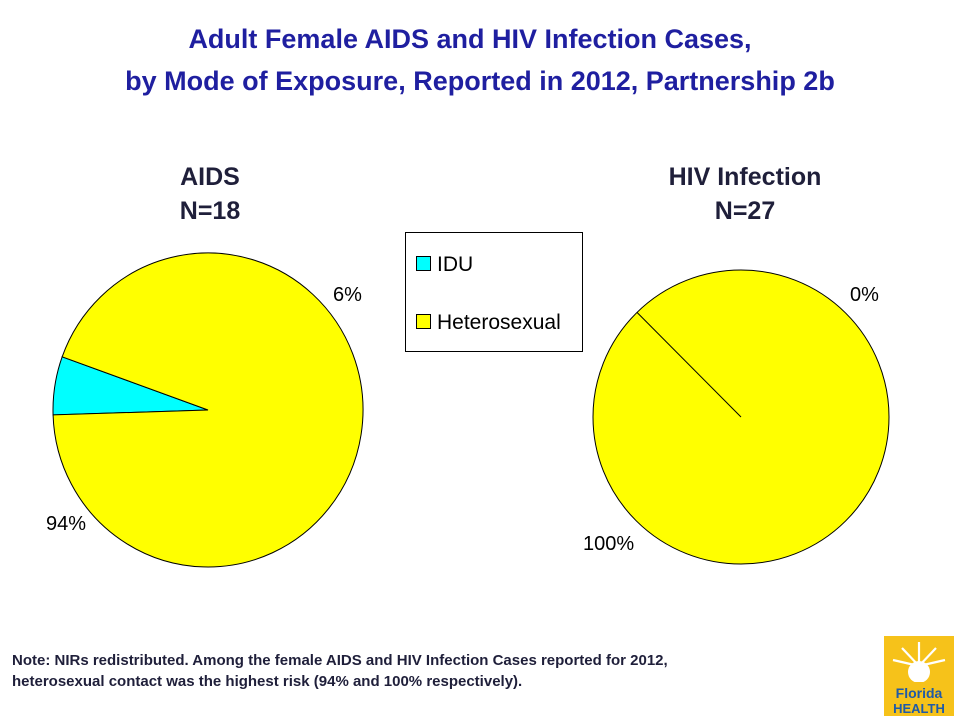  I want to click on aids-slice-heterosexual, so click(208, 410).